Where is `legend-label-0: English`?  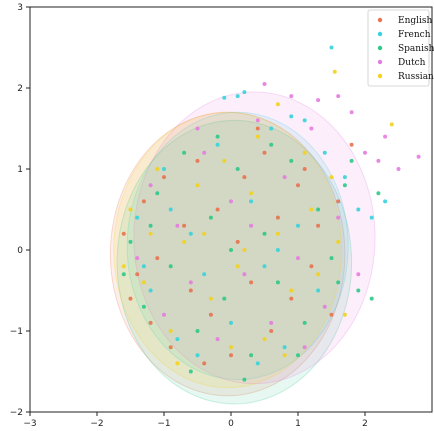
legend-label-0: English is located at coordinates (415, 21).